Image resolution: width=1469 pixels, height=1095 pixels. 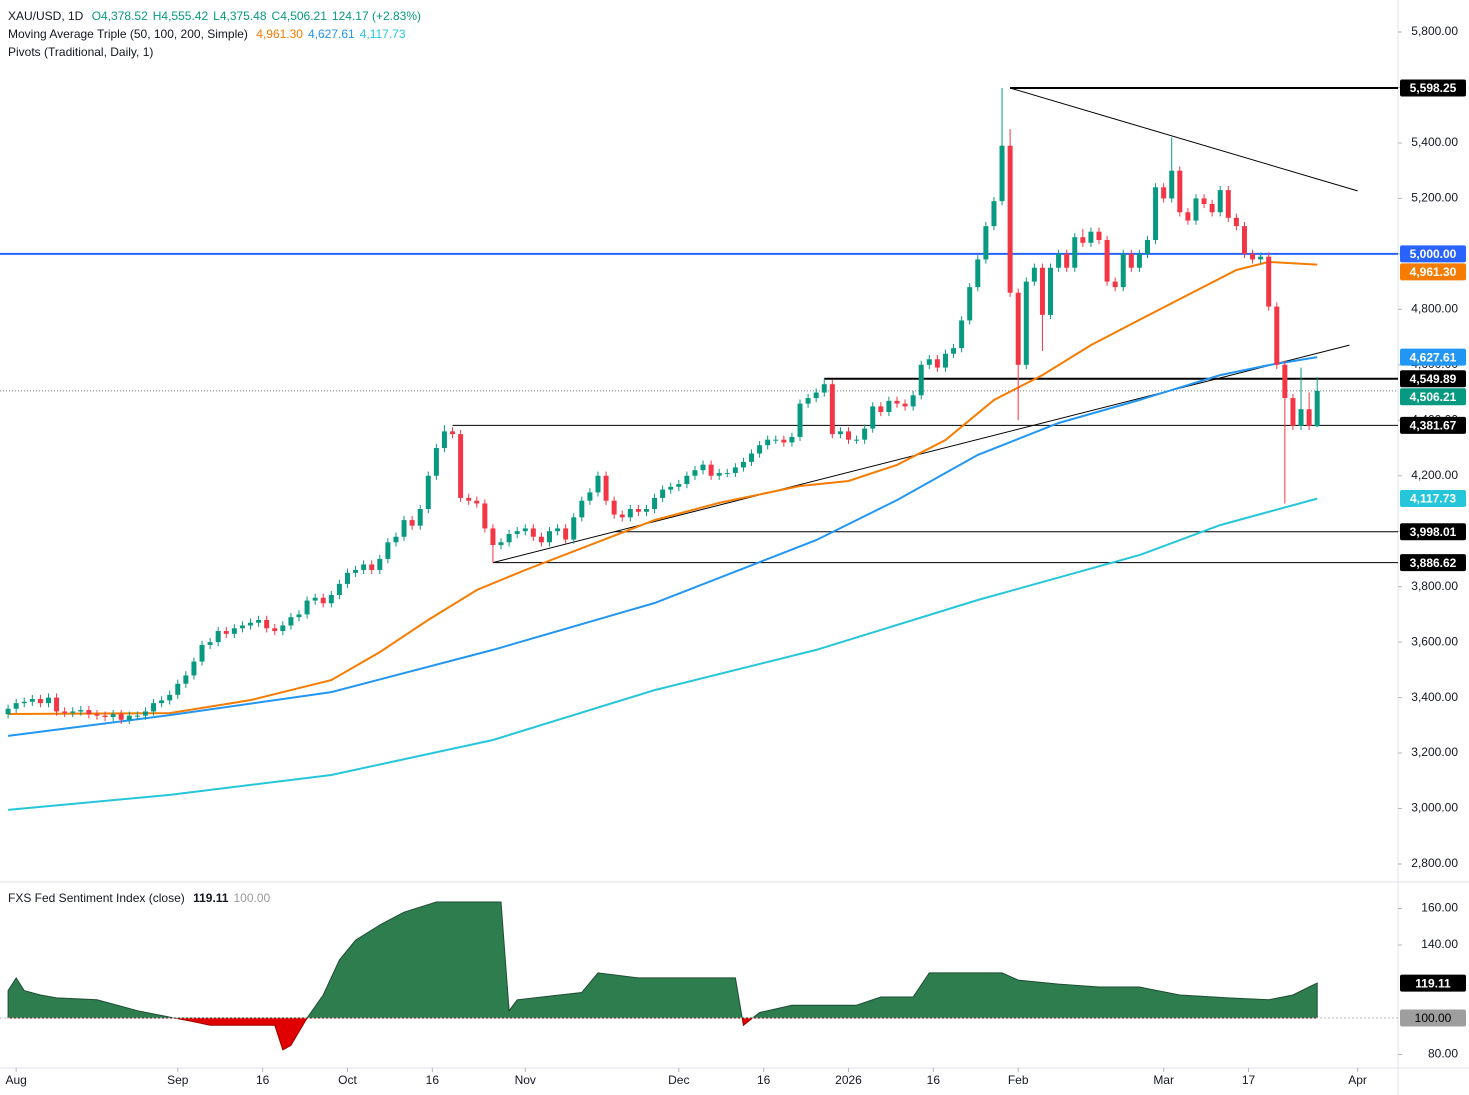 I want to click on x-tick-label: 16, so click(x=433, y=1080).